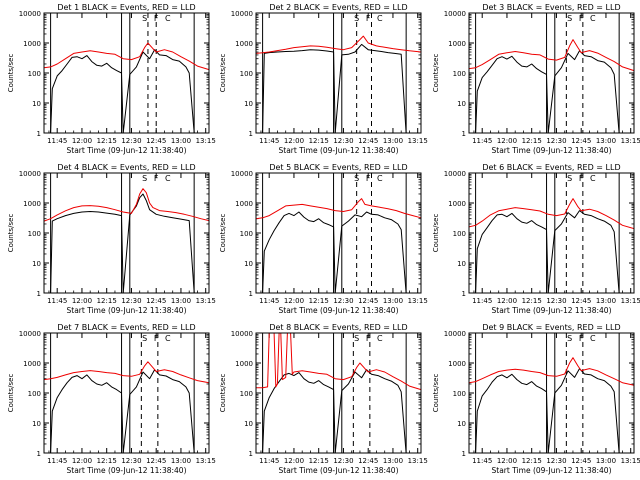  What do you see at coordinates (338, 327) in the screenshot?
I see `panel-title: Det 8 BLACK = Events, RED = LLD` at bounding box center [338, 327].